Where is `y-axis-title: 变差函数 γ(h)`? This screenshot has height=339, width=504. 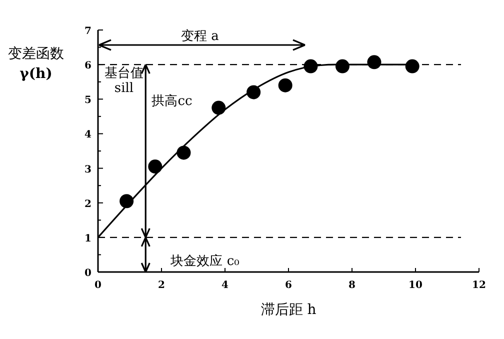
y-axis-title: 变差函数 γ(h) is located at coordinates (36, 64).